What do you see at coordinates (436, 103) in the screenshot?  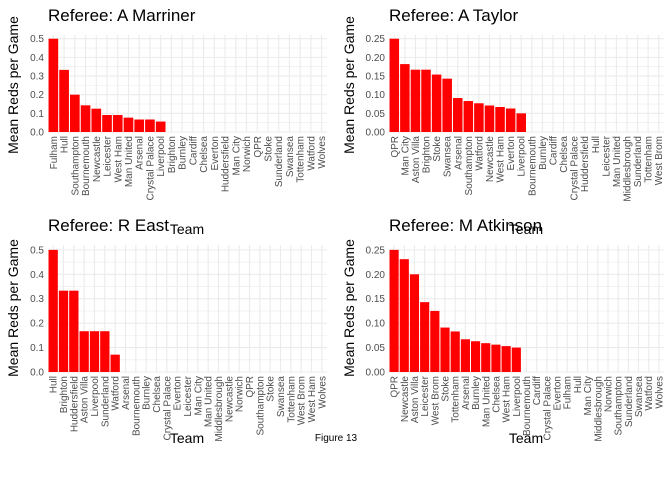 I see `bar-stoke` at bounding box center [436, 103].